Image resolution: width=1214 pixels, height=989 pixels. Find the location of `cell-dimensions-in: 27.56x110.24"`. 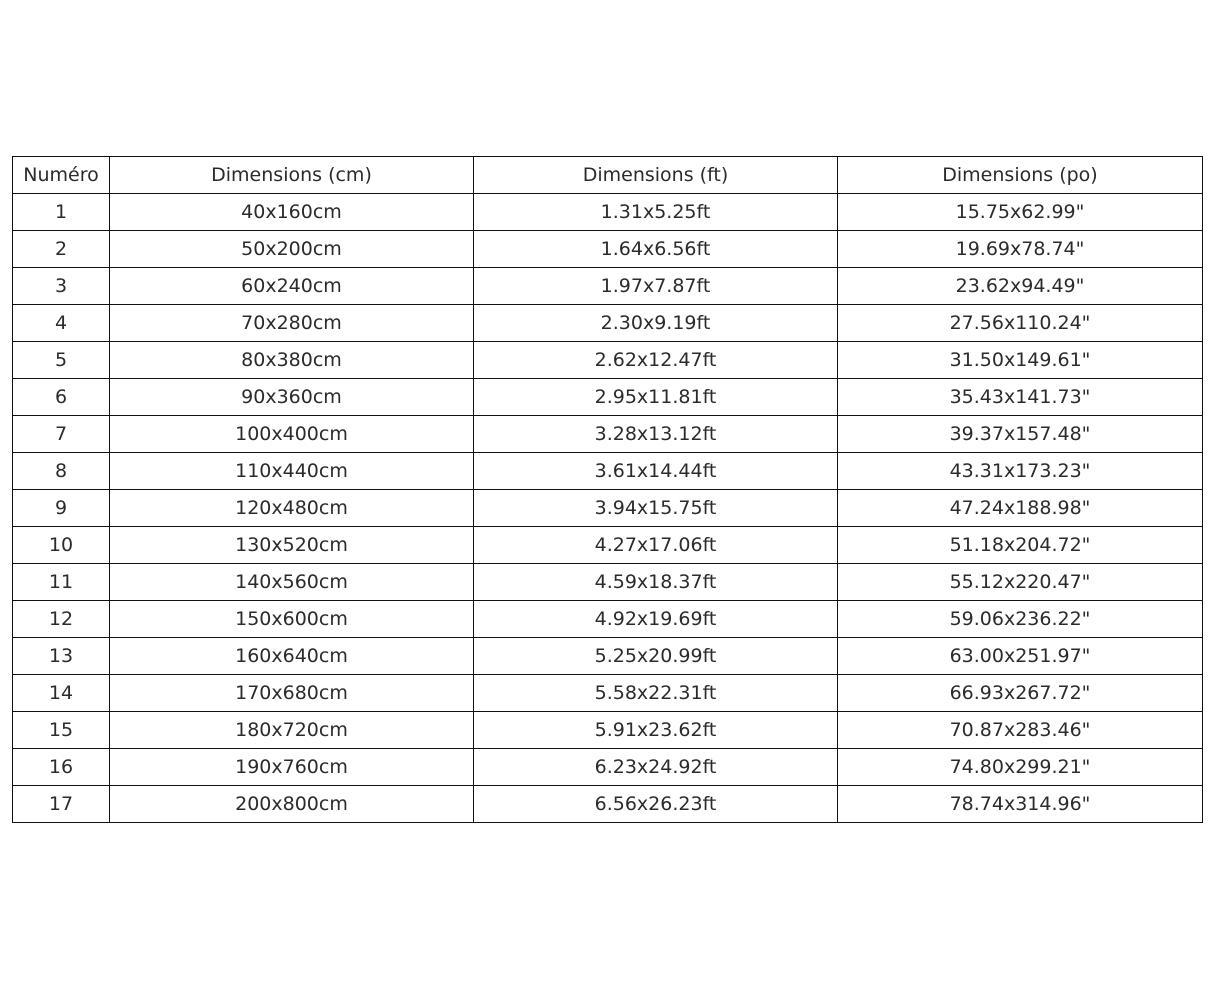

cell-dimensions-in: 27.56x110.24" is located at coordinates (1020, 323).